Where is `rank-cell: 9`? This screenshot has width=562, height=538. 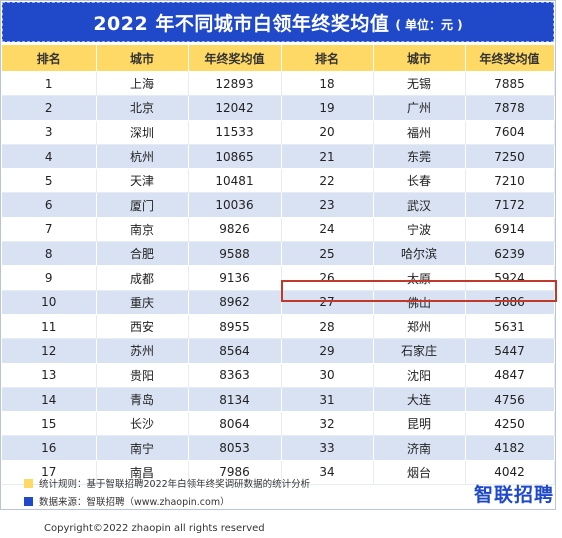 rank-cell: 9 is located at coordinates (49, 278).